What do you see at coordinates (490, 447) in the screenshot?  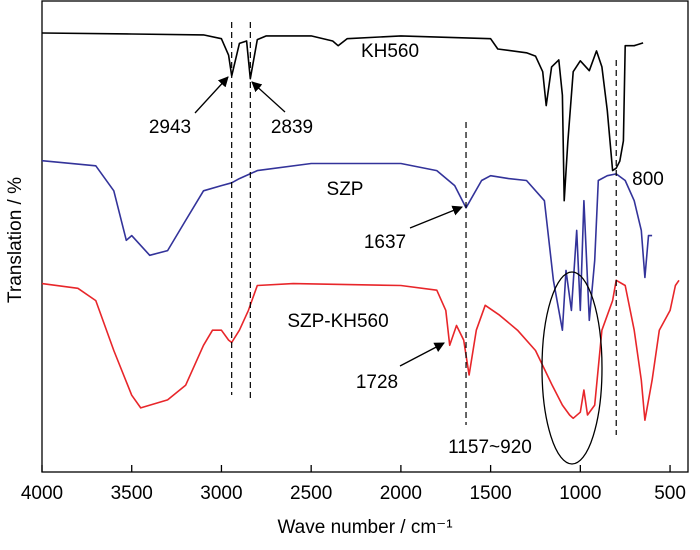 I see `annotation-label: 1157~920` at bounding box center [490, 447].